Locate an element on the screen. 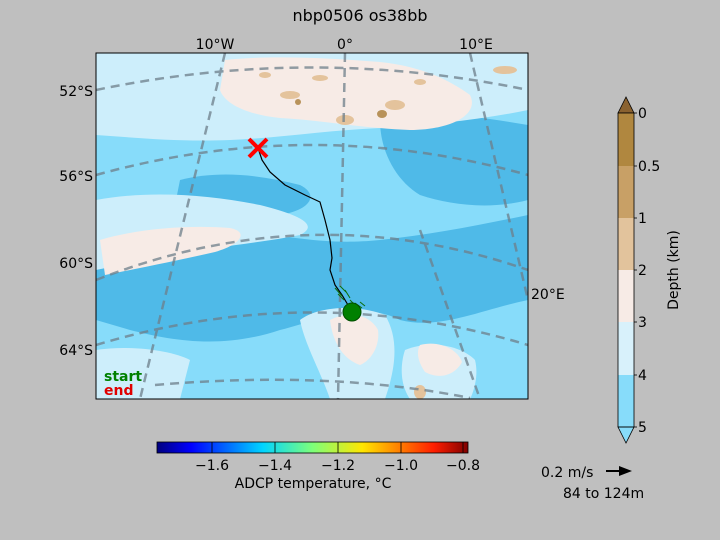 Image resolution: width=720 pixels, height=540 pixels. lon-label-0: 0° is located at coordinates (345, 45).